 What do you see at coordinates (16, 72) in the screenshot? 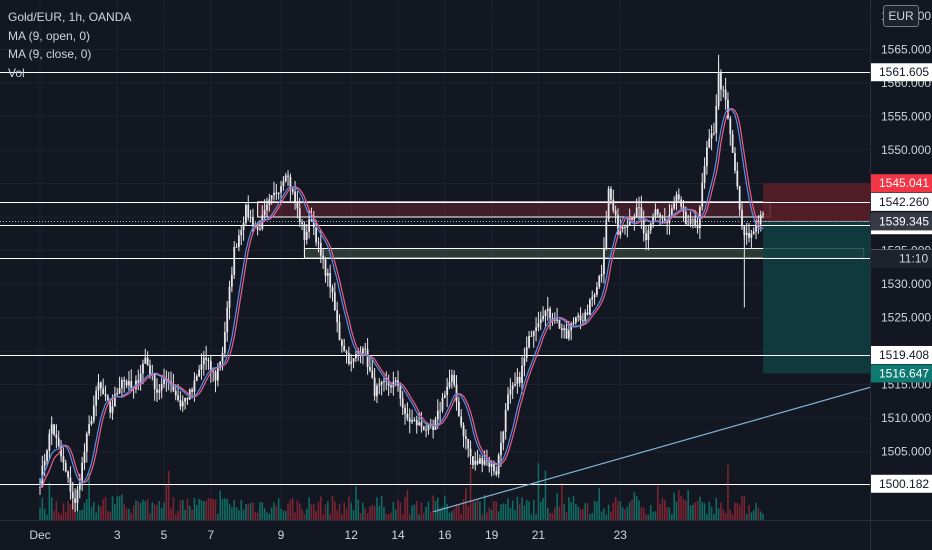
I see `legend-volume: Vol` at bounding box center [16, 72].